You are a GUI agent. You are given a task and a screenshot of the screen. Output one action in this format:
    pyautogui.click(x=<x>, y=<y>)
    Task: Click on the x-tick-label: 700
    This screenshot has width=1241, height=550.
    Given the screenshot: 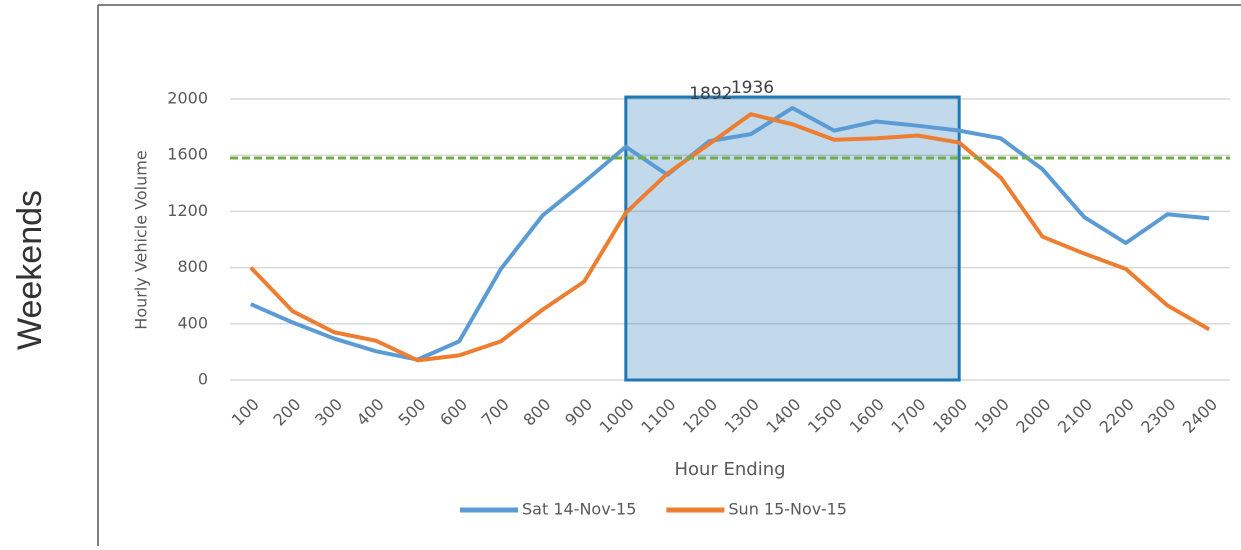 What is the action you would take?
    pyautogui.click(x=495, y=412)
    